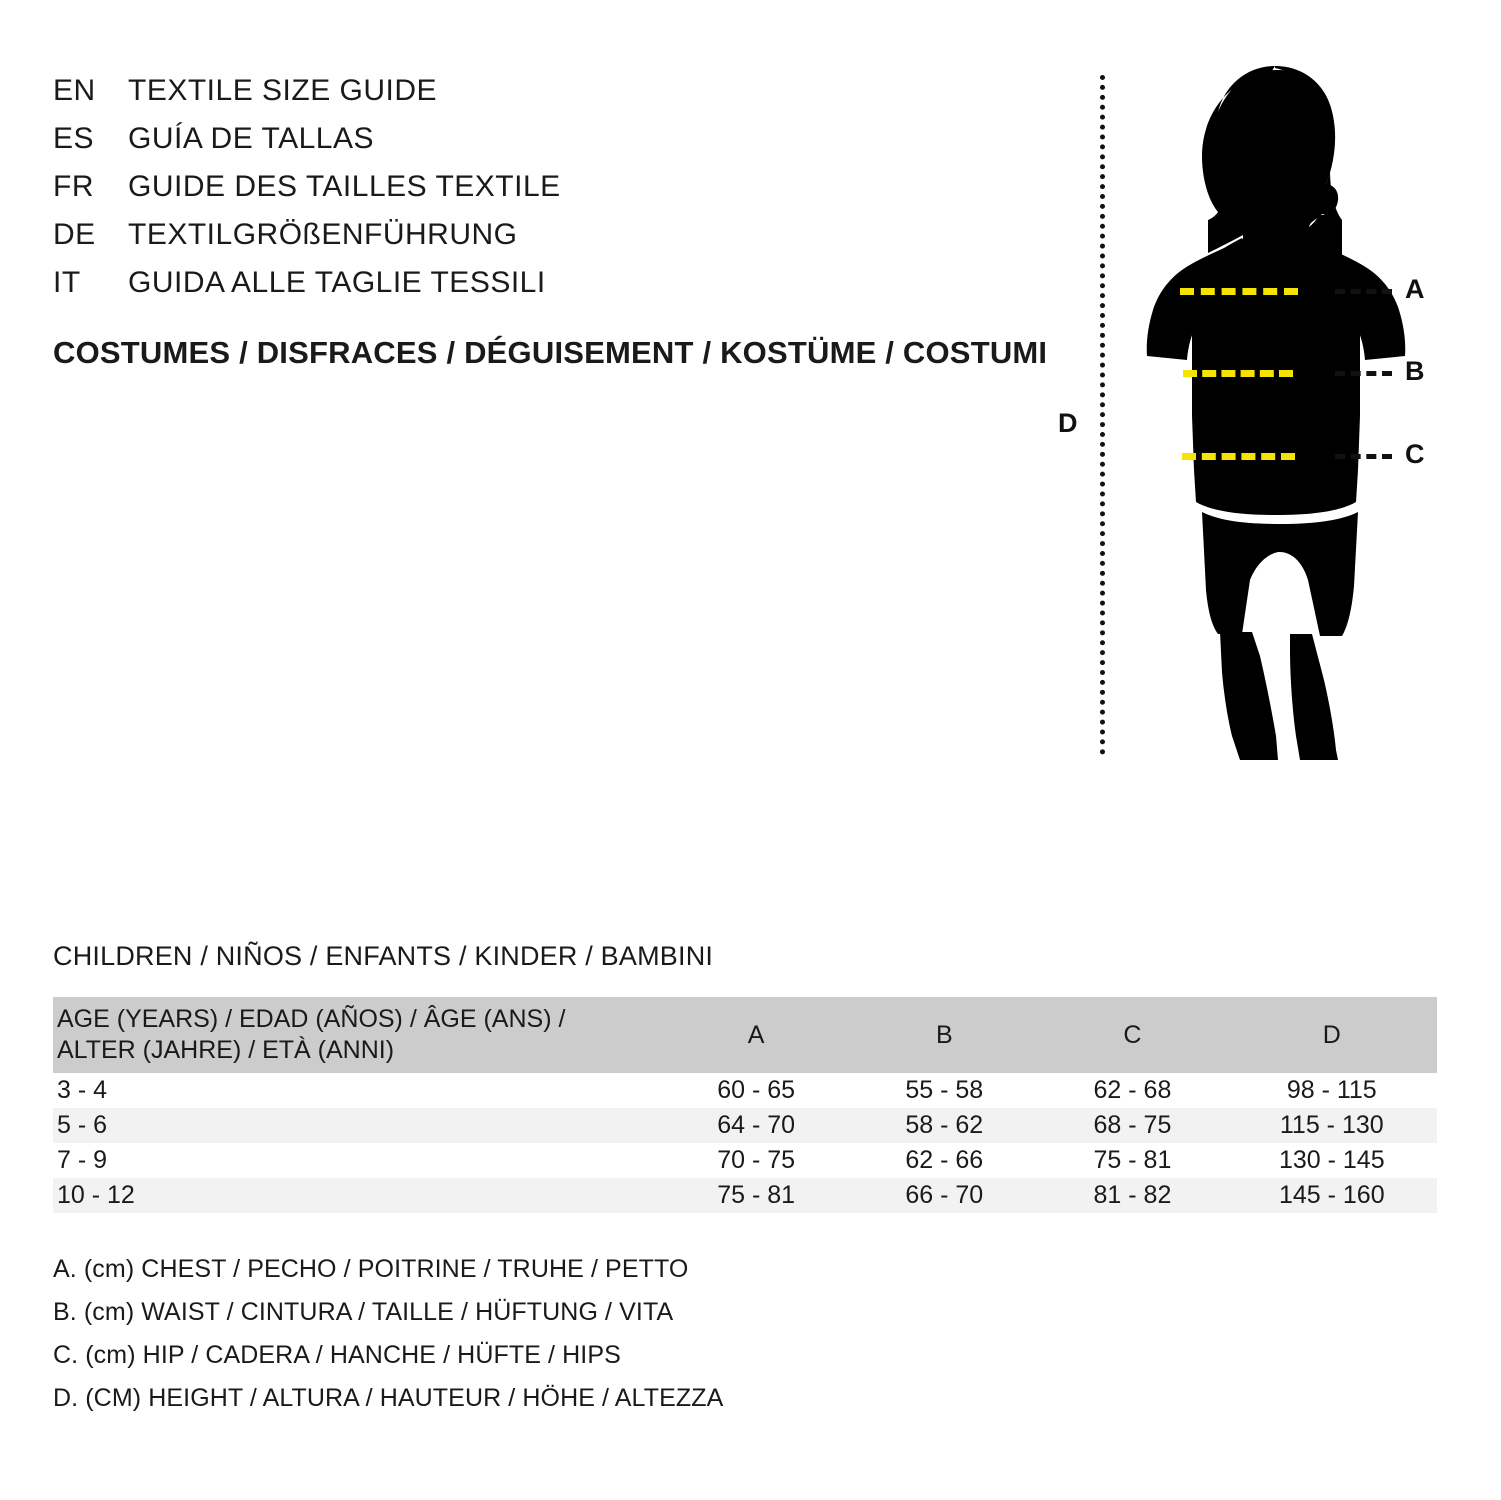 Image resolution: width=1501 pixels, height=1500 pixels. Describe the element at coordinates (1363, 373) in the screenshot. I see `waist-leader-line` at that location.